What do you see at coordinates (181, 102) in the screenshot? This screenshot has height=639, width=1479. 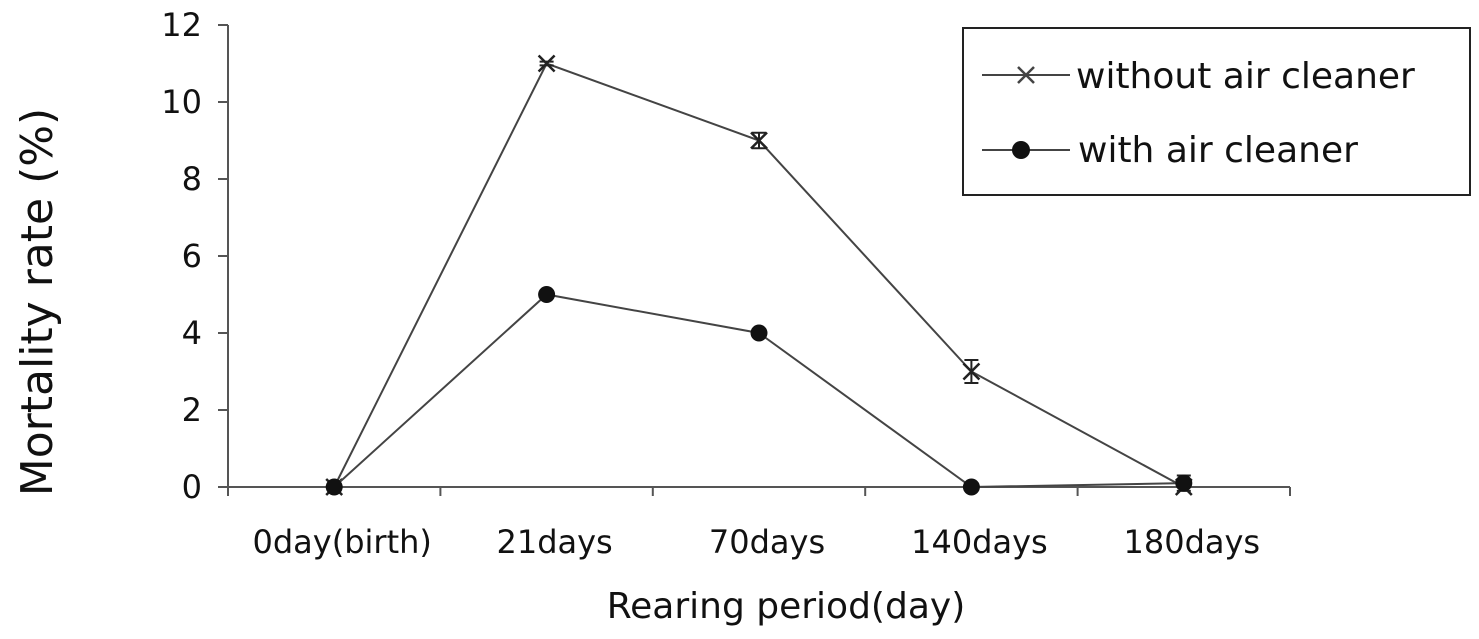 I see `y-tick-label: 10` at bounding box center [181, 102].